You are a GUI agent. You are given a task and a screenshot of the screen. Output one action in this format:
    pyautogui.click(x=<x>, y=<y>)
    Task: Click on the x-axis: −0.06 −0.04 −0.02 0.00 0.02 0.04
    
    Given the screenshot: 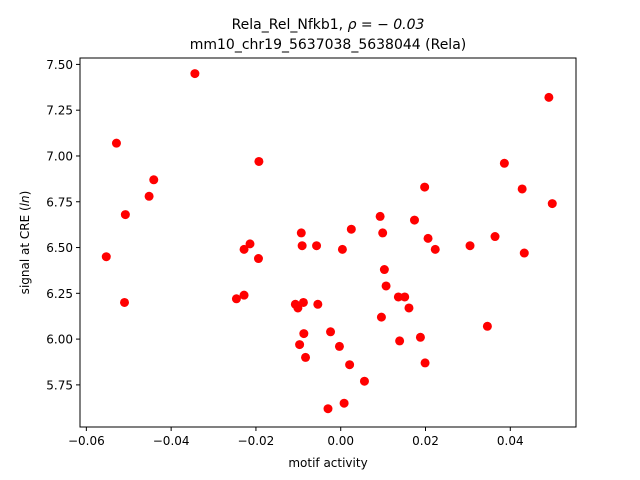 What is the action you would take?
    pyautogui.click(x=296, y=437)
    